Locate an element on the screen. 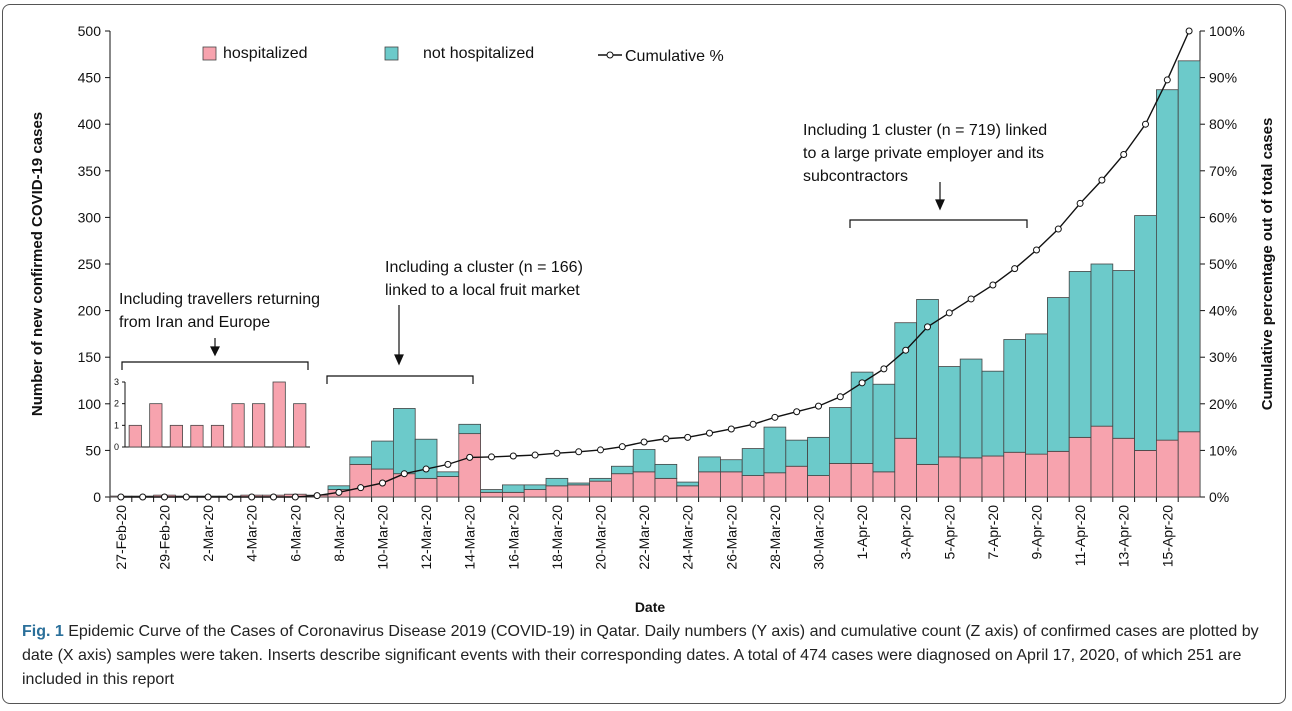 The image size is (1292, 711). inset-y-tick-label: 2 is located at coordinates (116, 404).